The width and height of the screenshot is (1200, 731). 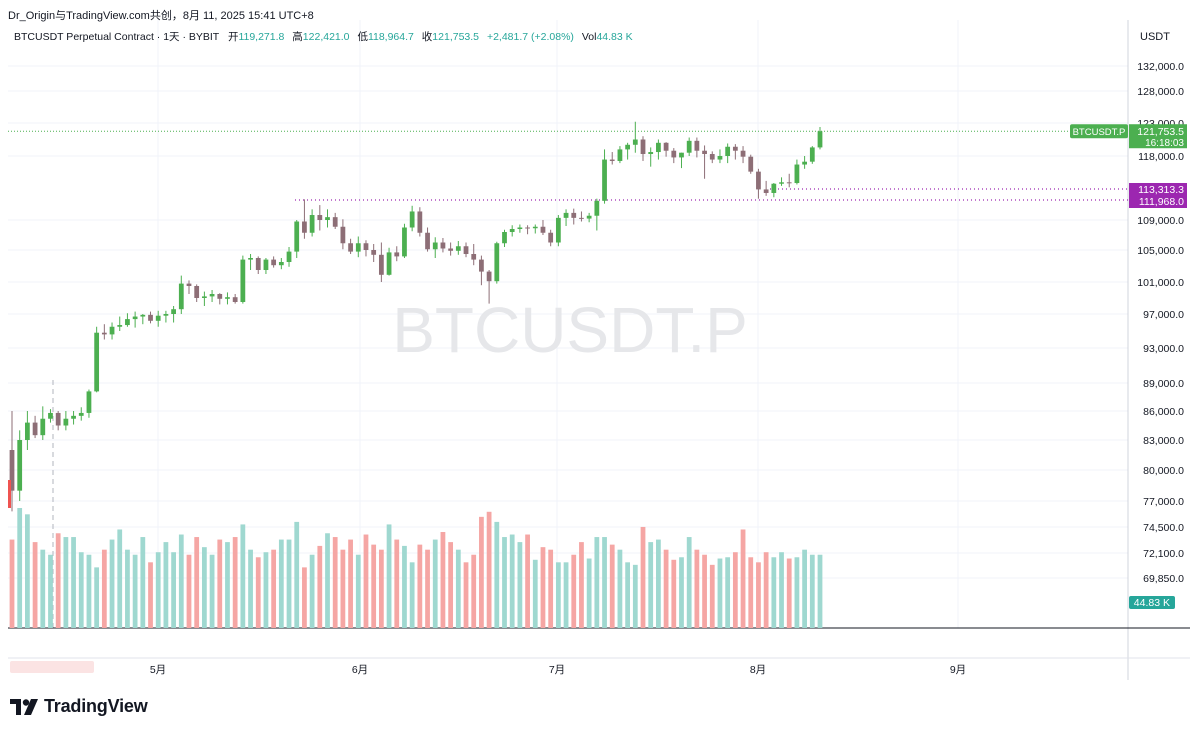 What do you see at coordinates (1163, 441) in the screenshot?
I see `y-tick-label: 83,000.0` at bounding box center [1163, 441].